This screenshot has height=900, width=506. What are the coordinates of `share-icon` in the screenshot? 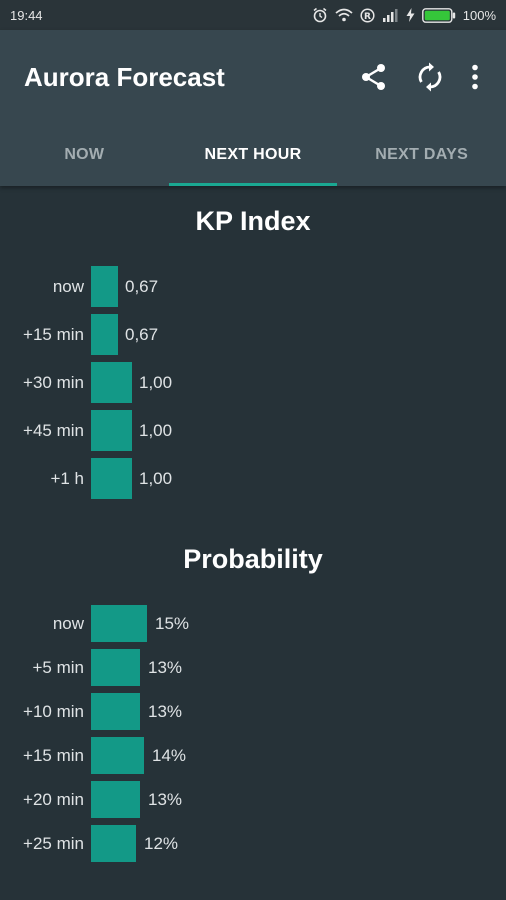 It's located at (373, 77).